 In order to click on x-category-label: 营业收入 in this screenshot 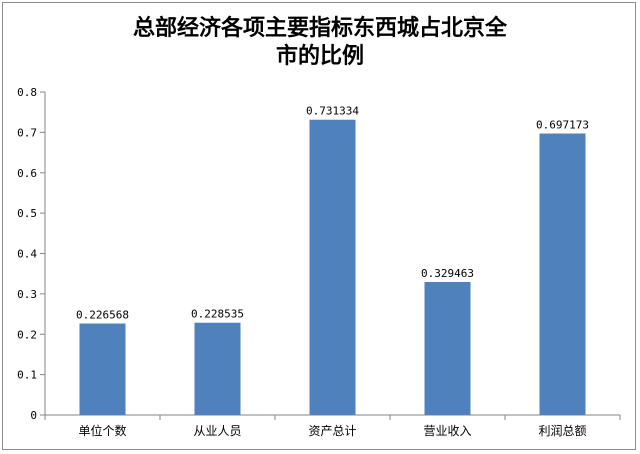, I will do `click(447, 431)`.